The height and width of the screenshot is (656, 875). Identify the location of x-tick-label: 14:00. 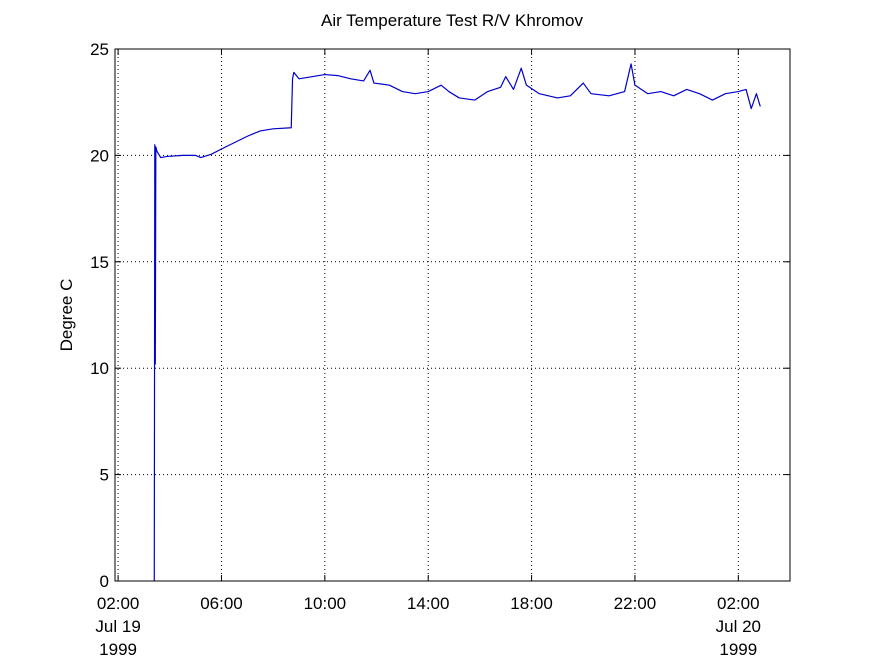
(428, 603).